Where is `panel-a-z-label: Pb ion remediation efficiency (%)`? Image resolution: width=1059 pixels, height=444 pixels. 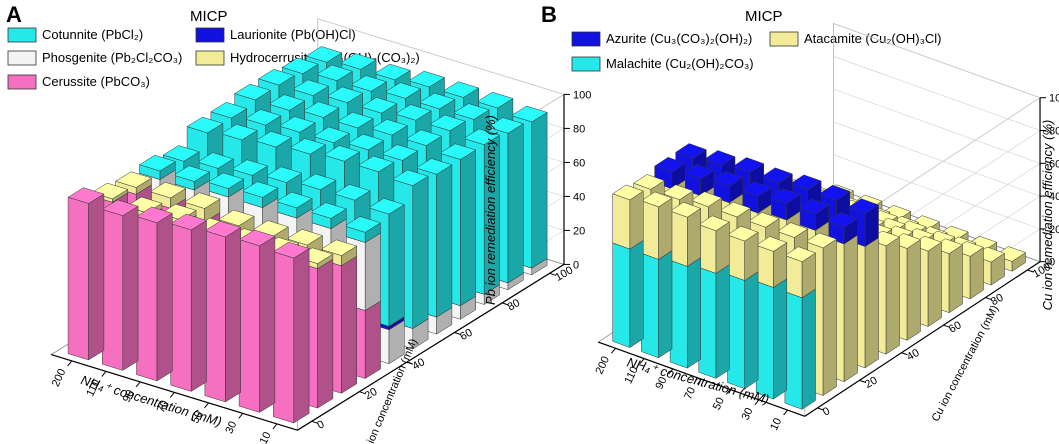 panel-a-z-label: Pb ion remediation efficiency (%) is located at coordinates (490, 210).